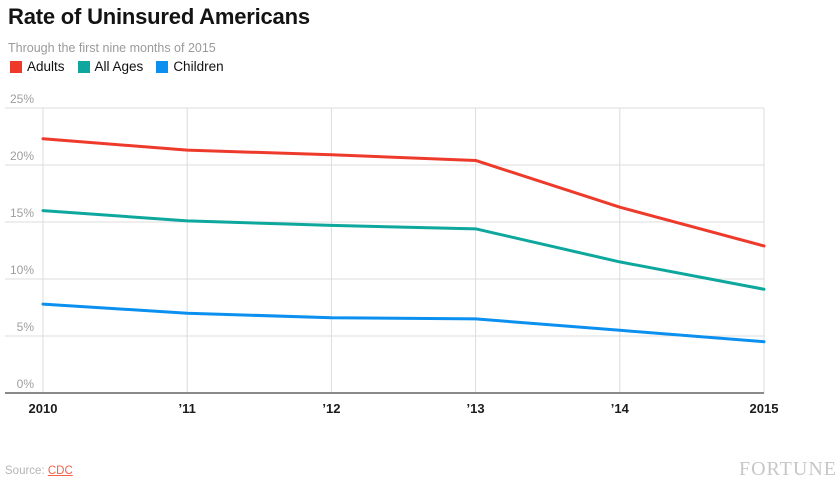 This screenshot has width=840, height=485. What do you see at coordinates (25, 471) in the screenshot?
I see `source-label: Source:` at bounding box center [25, 471].